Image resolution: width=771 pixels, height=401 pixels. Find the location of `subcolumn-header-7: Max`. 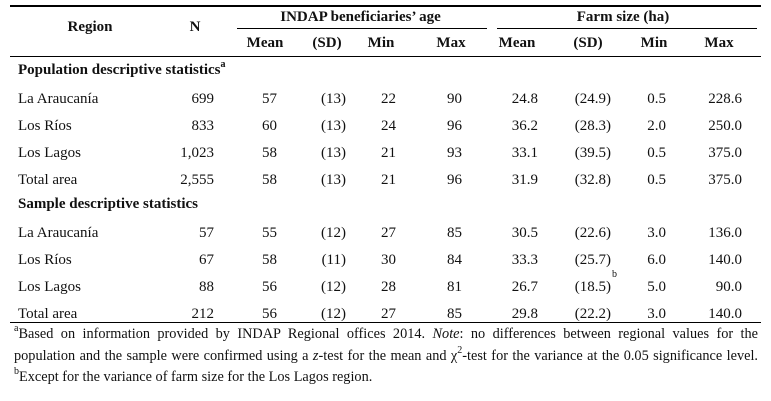

subcolumn-header-7: Max is located at coordinates (719, 43).